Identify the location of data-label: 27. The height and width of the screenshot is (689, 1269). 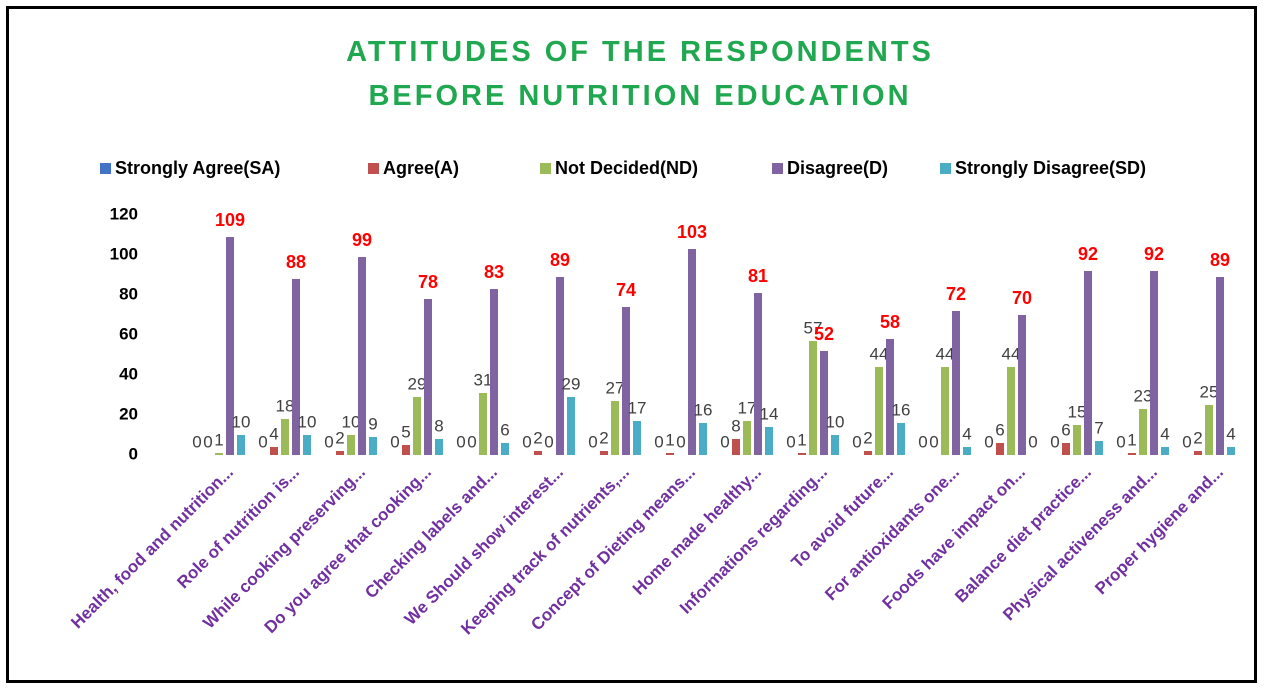
(615, 387).